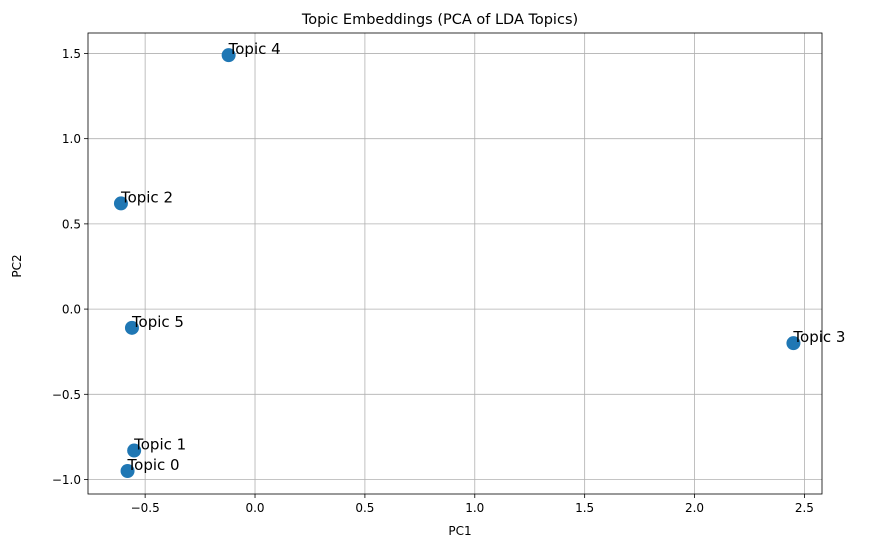 Image resolution: width=880 pixels, height=551 pixels. I want to click on chart-title: Topic Embeddings (PCA of LDA Topics), so click(439, 20).